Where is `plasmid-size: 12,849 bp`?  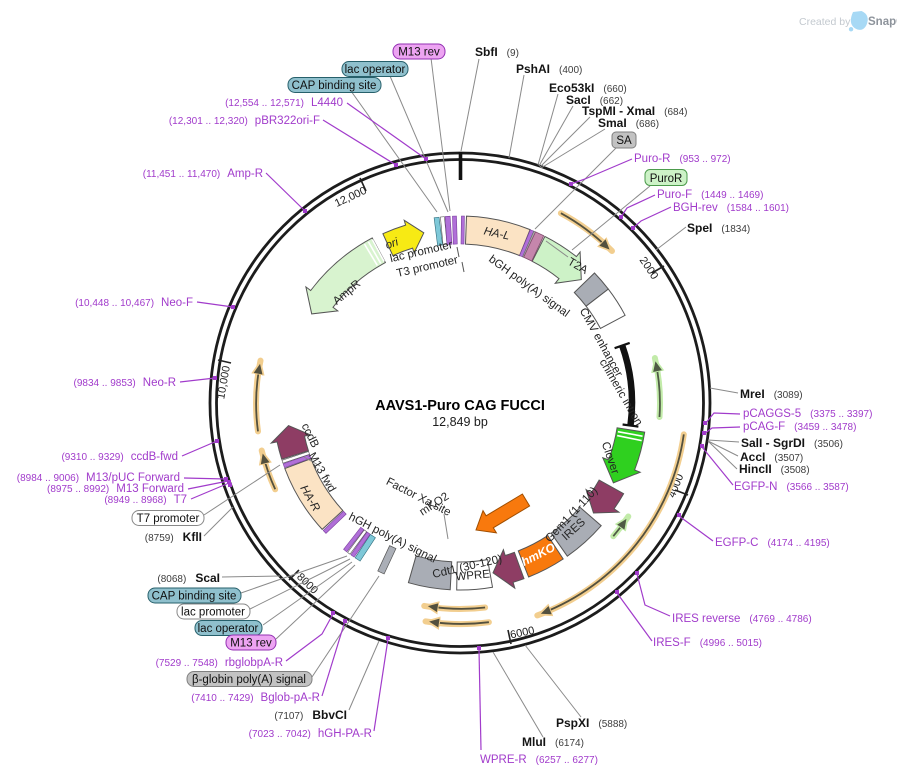 plasmid-size: 12,849 bp is located at coordinates (460, 422).